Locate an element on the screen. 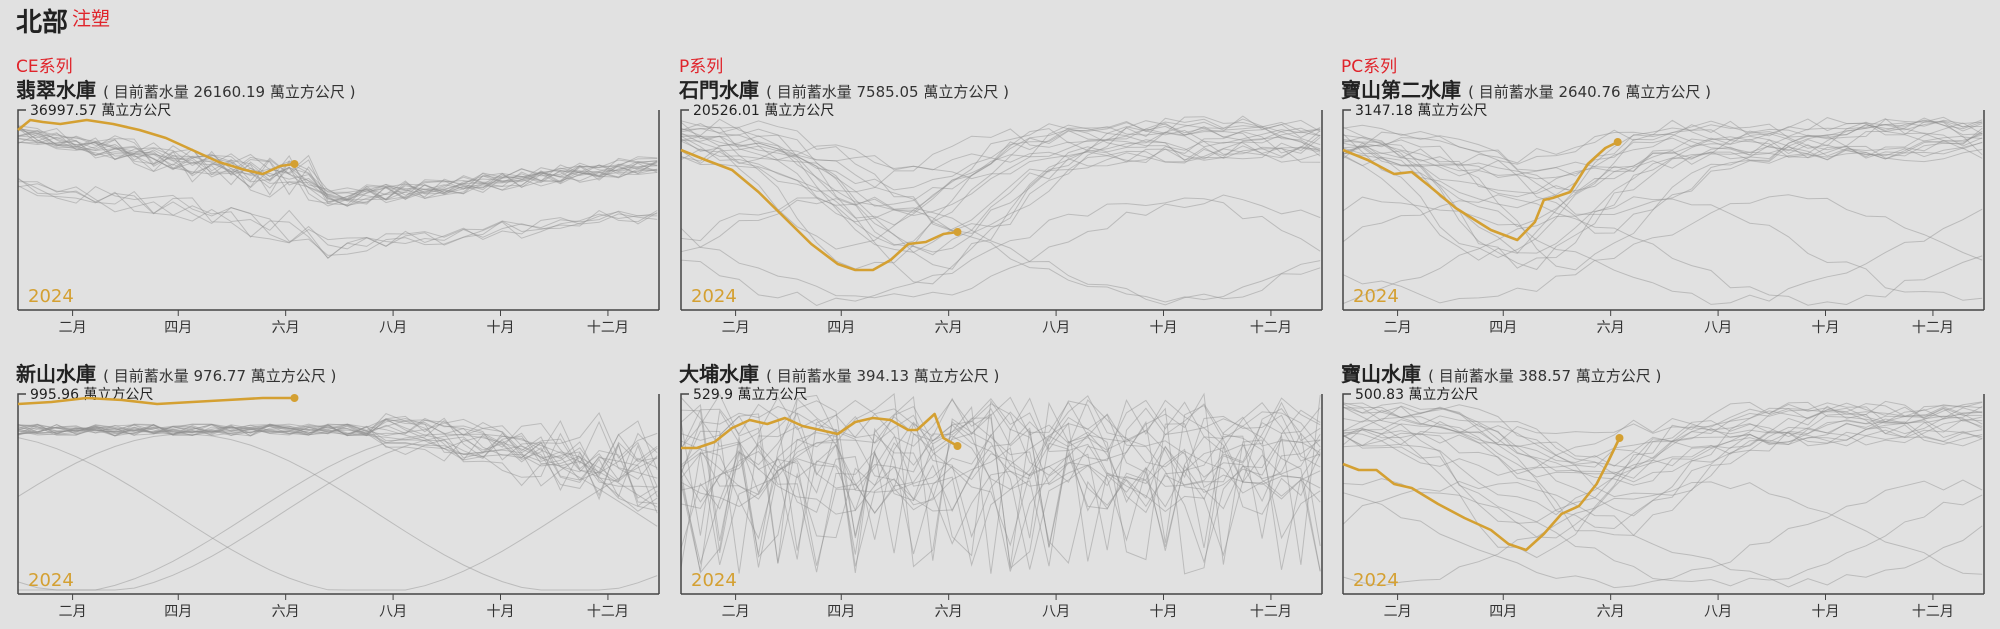 This screenshot has width=2000, height=629. series-label: CE系列 is located at coordinates (44, 67).